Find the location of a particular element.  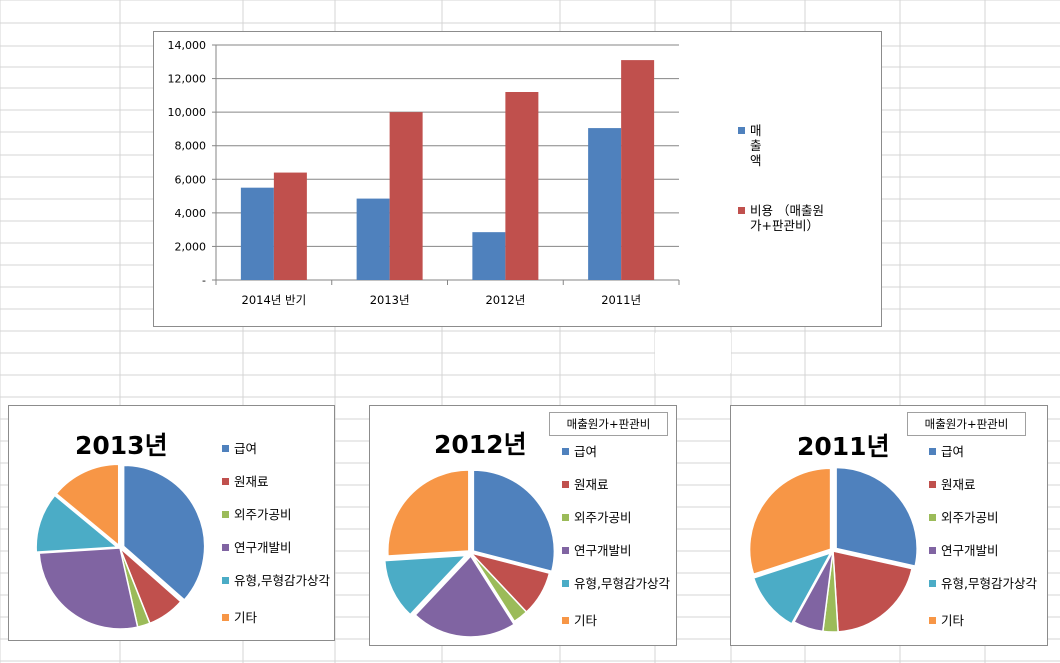

pie-title-2011: 2011년 is located at coordinates (843, 446).